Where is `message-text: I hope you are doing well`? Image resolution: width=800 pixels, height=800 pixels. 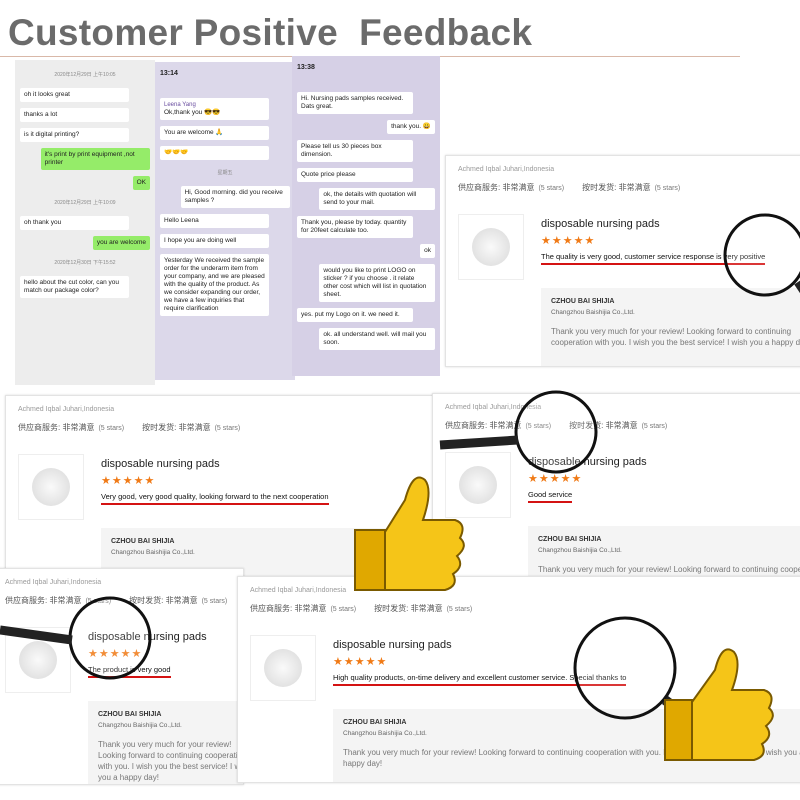 message-text: I hope you are doing well is located at coordinates (200, 240).